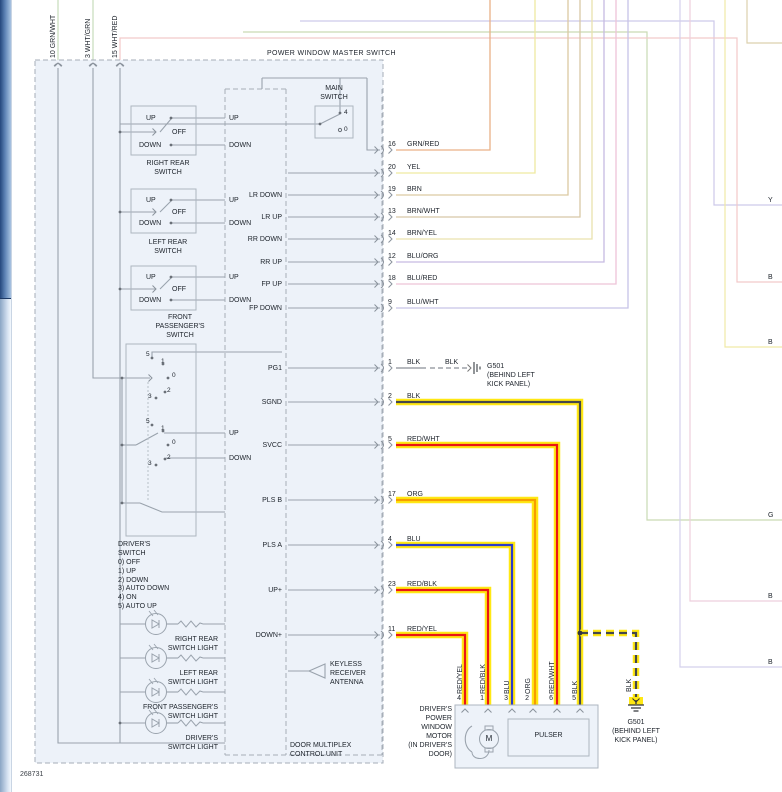 The width and height of the screenshot is (782, 792). I want to click on wire-yel, so click(466, 87).